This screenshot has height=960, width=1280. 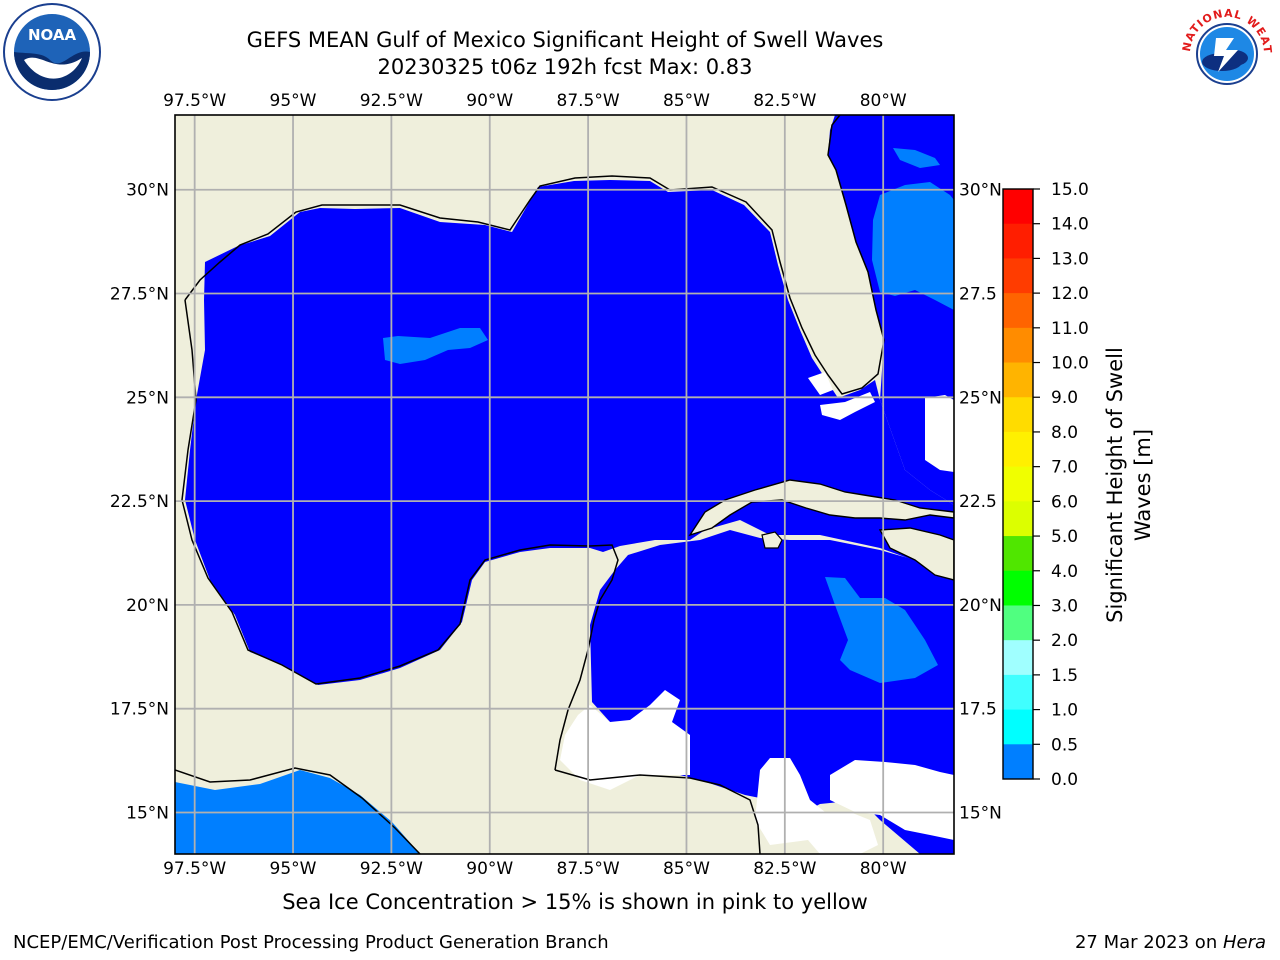 What do you see at coordinates (1070, 259) in the screenshot?
I see `colorbar-tick-label: 13.0` at bounding box center [1070, 259].